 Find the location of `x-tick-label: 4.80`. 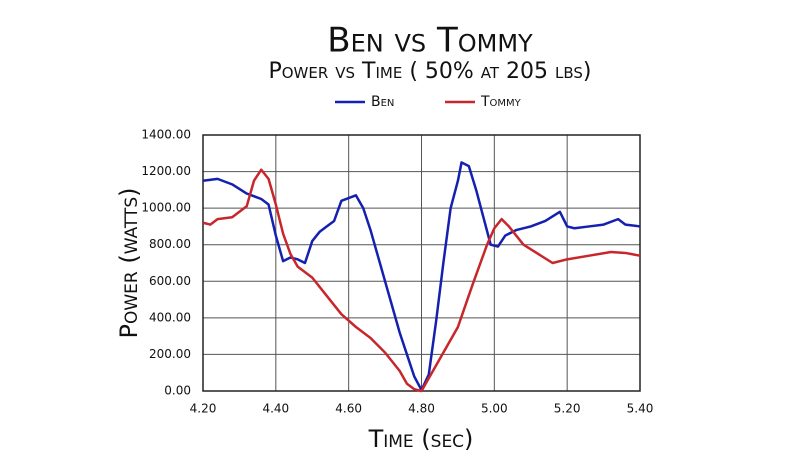

x-tick-label: 4.80 is located at coordinates (421, 409).